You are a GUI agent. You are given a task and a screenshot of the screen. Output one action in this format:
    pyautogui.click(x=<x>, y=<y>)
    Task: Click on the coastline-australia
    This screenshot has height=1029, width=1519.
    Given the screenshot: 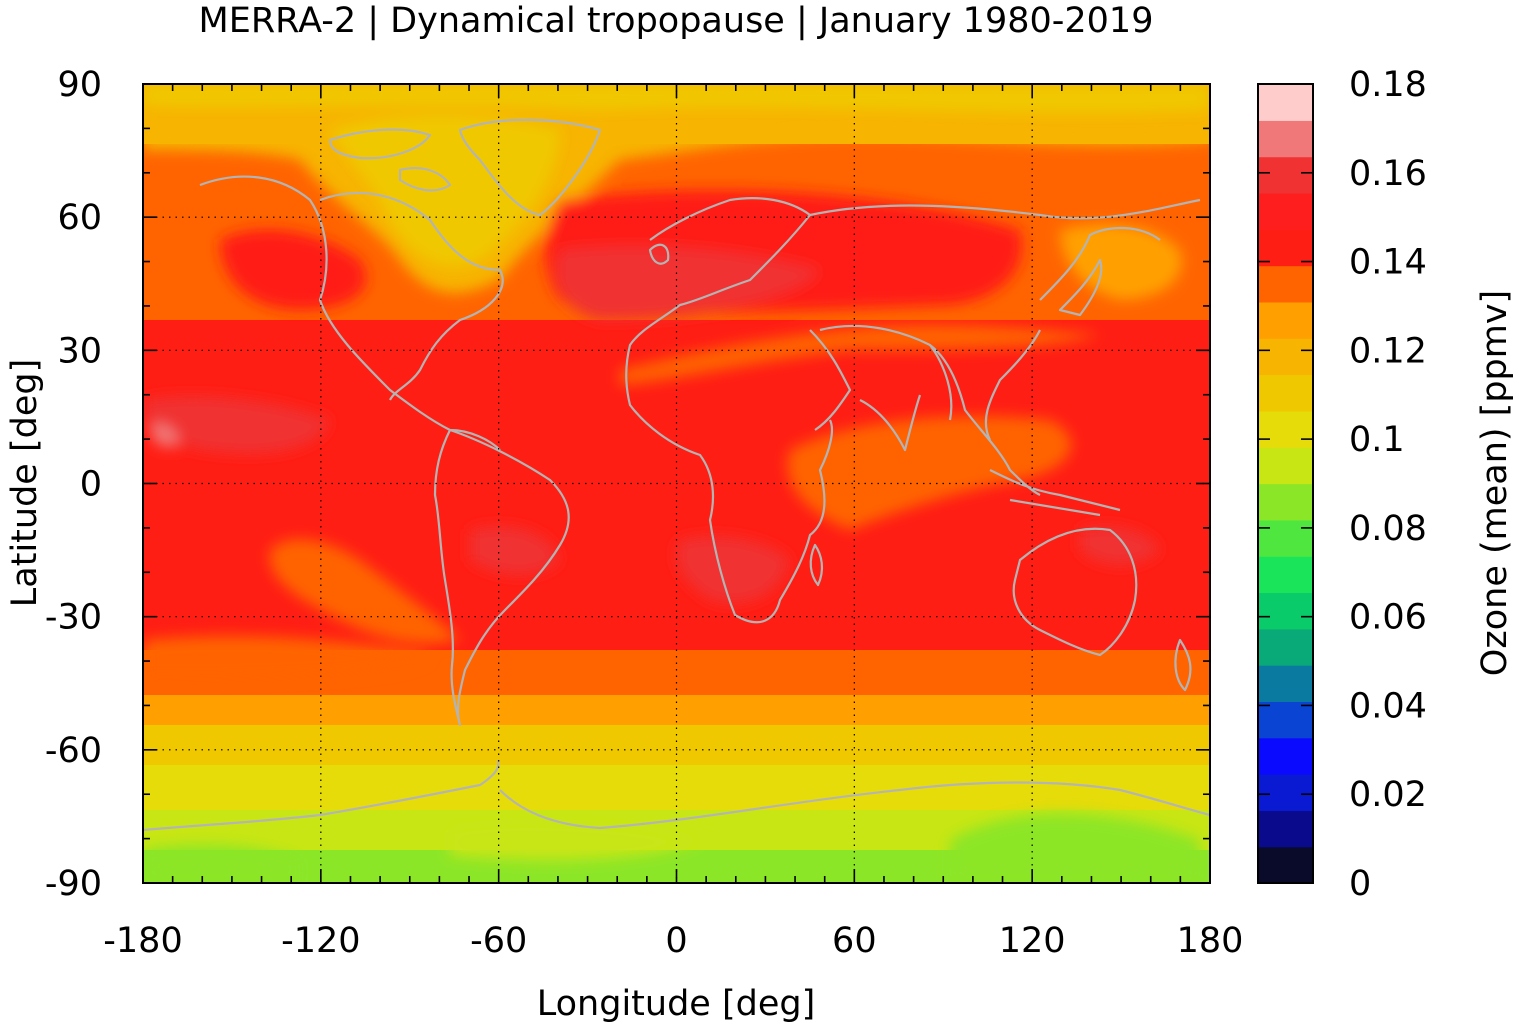 What is the action you would take?
    pyautogui.click(x=1075, y=592)
    